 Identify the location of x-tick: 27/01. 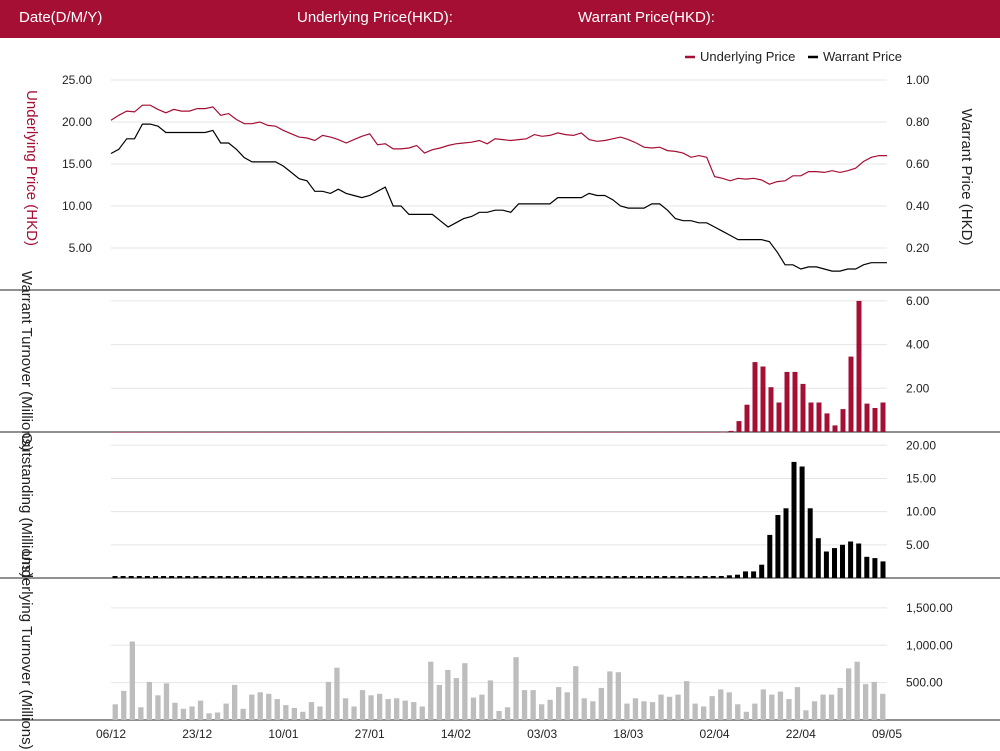
(370, 734).